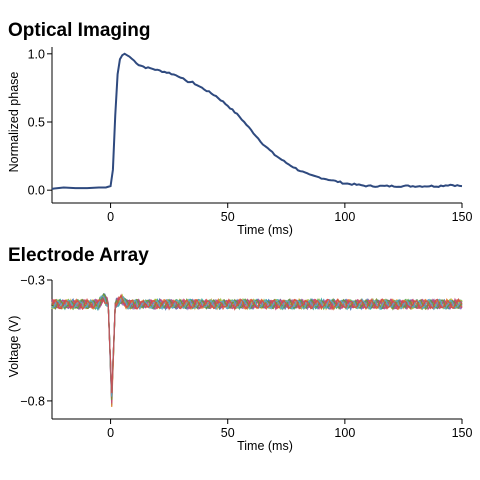  What do you see at coordinates (32, 281) in the screenshot?
I see `y-tick-label: −0.3` at bounding box center [32, 281].